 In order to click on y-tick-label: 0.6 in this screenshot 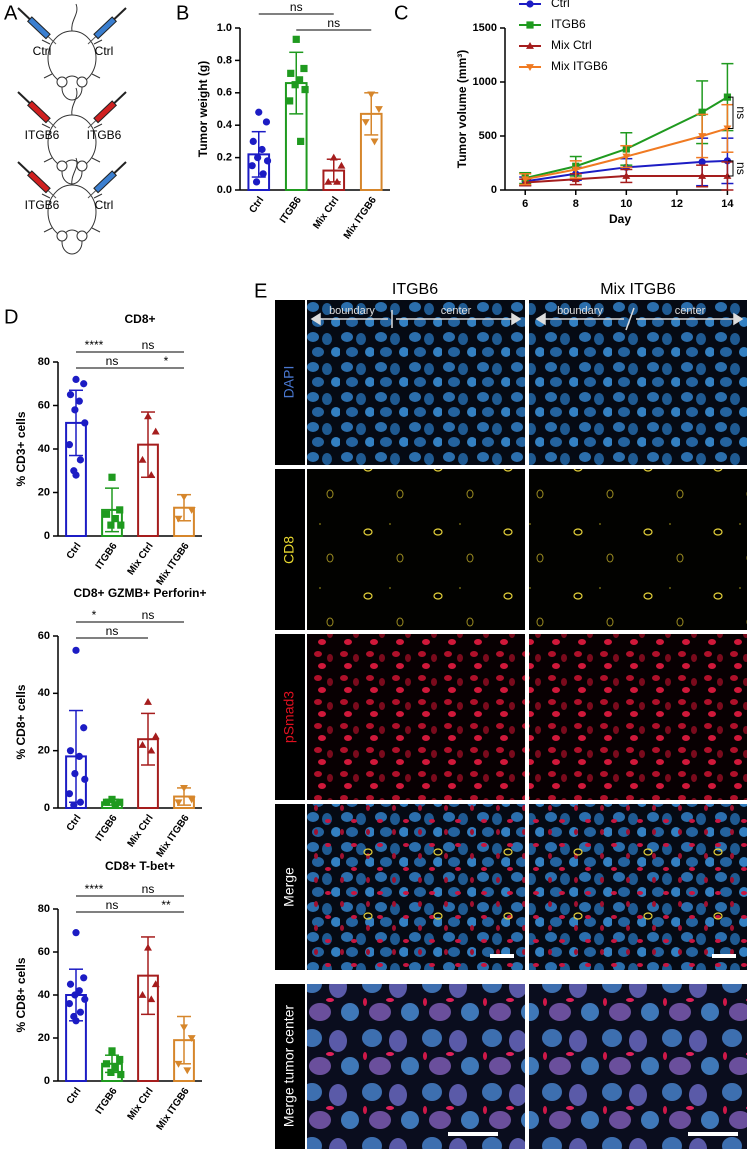, I will do `click(224, 93)`.